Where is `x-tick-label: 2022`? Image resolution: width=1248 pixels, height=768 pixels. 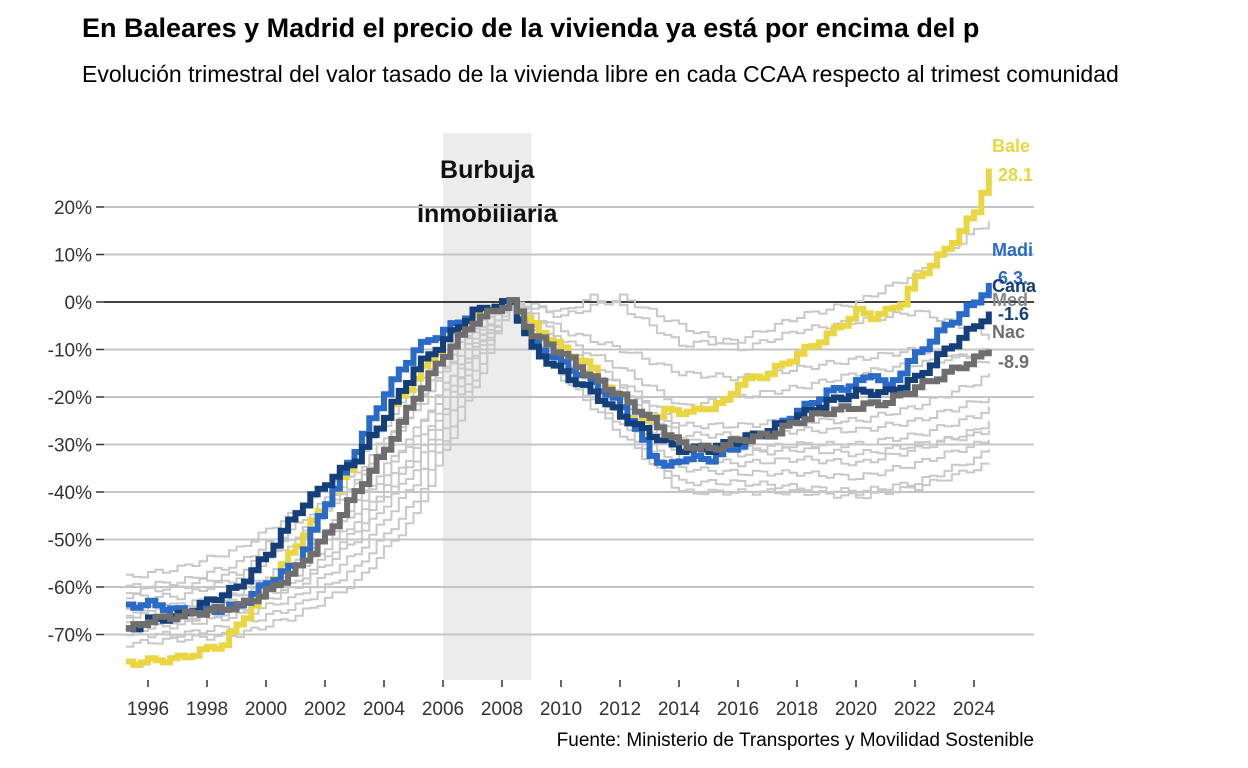
x-tick-label: 2022 is located at coordinates (915, 709).